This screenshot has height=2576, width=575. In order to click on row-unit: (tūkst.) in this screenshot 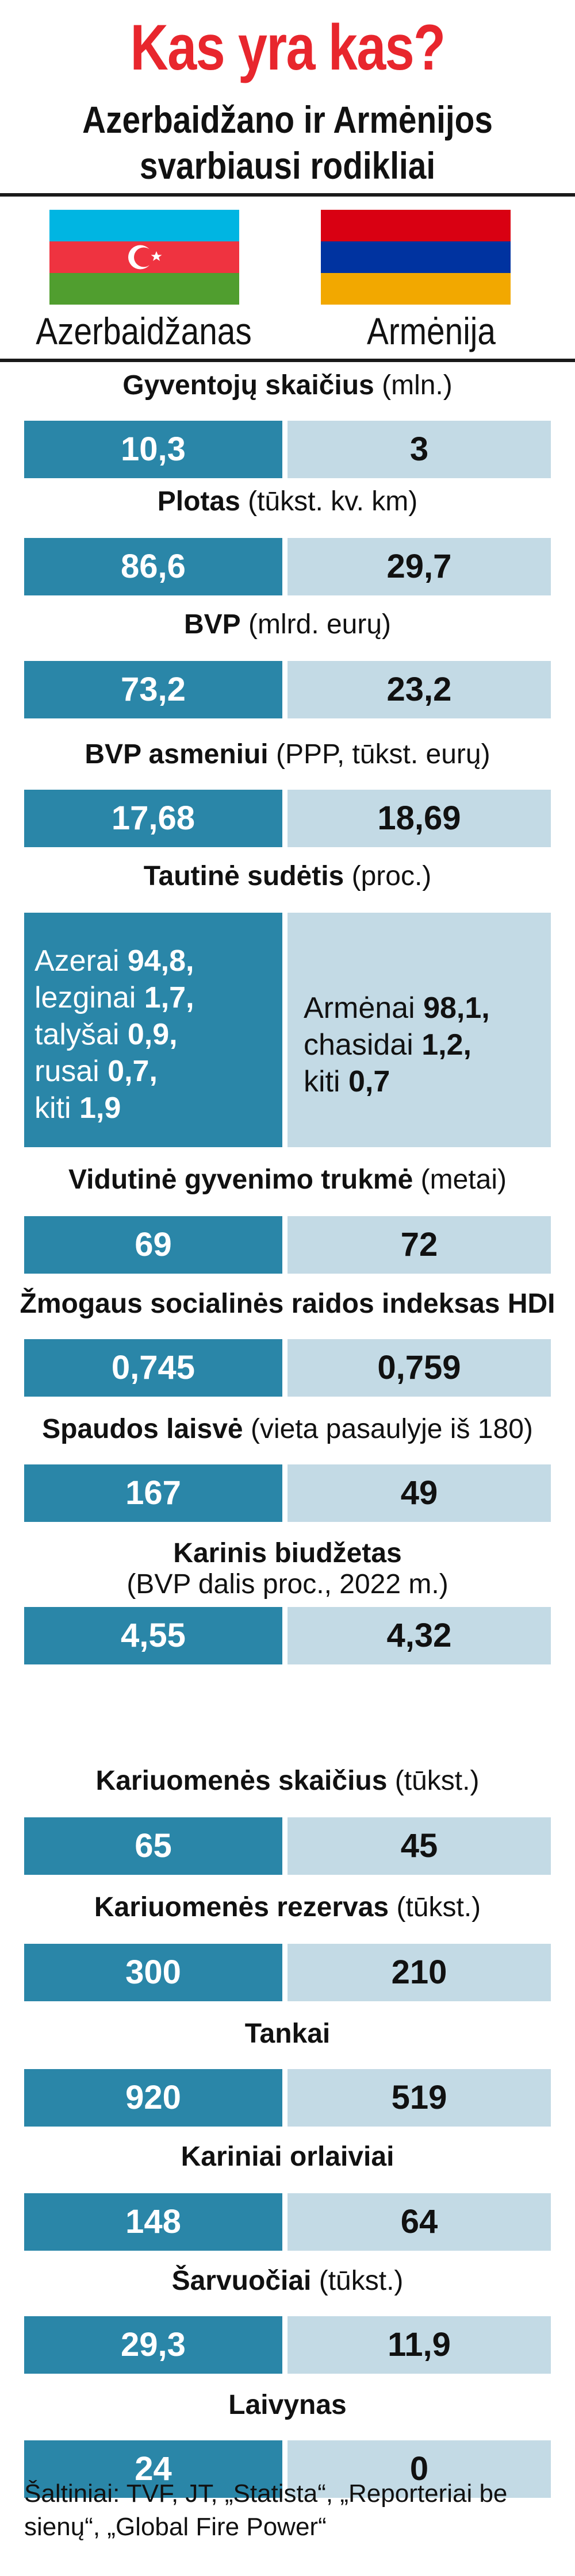, I will do `click(361, 2281)`.